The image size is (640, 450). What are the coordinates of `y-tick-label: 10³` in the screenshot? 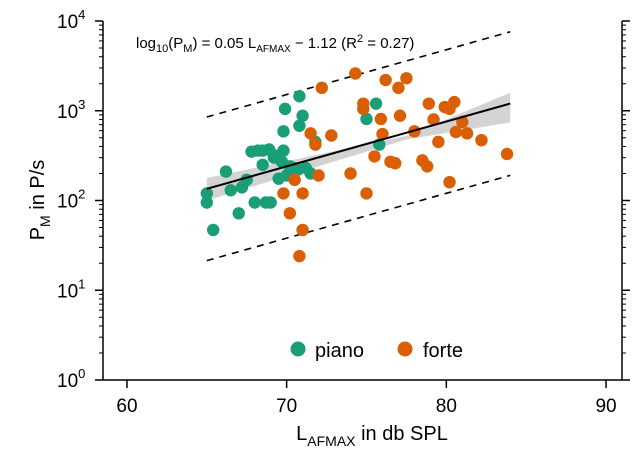 It's located at (71, 110).